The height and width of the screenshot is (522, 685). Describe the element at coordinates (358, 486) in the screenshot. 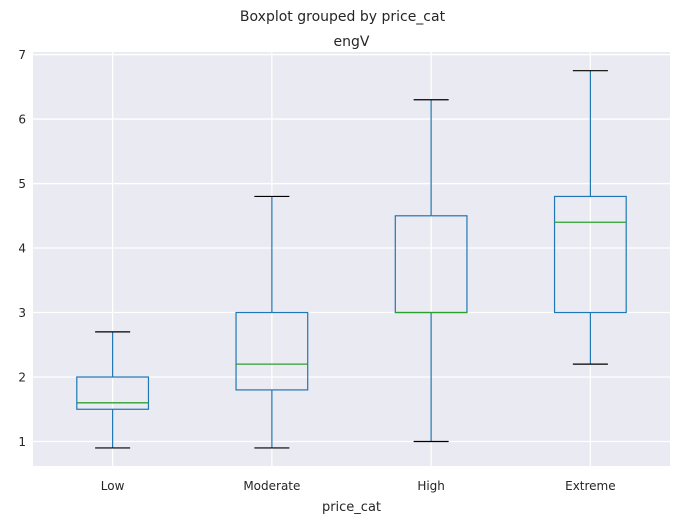

I see `x-axis-ticks: Low Moderate High Extreme` at that location.